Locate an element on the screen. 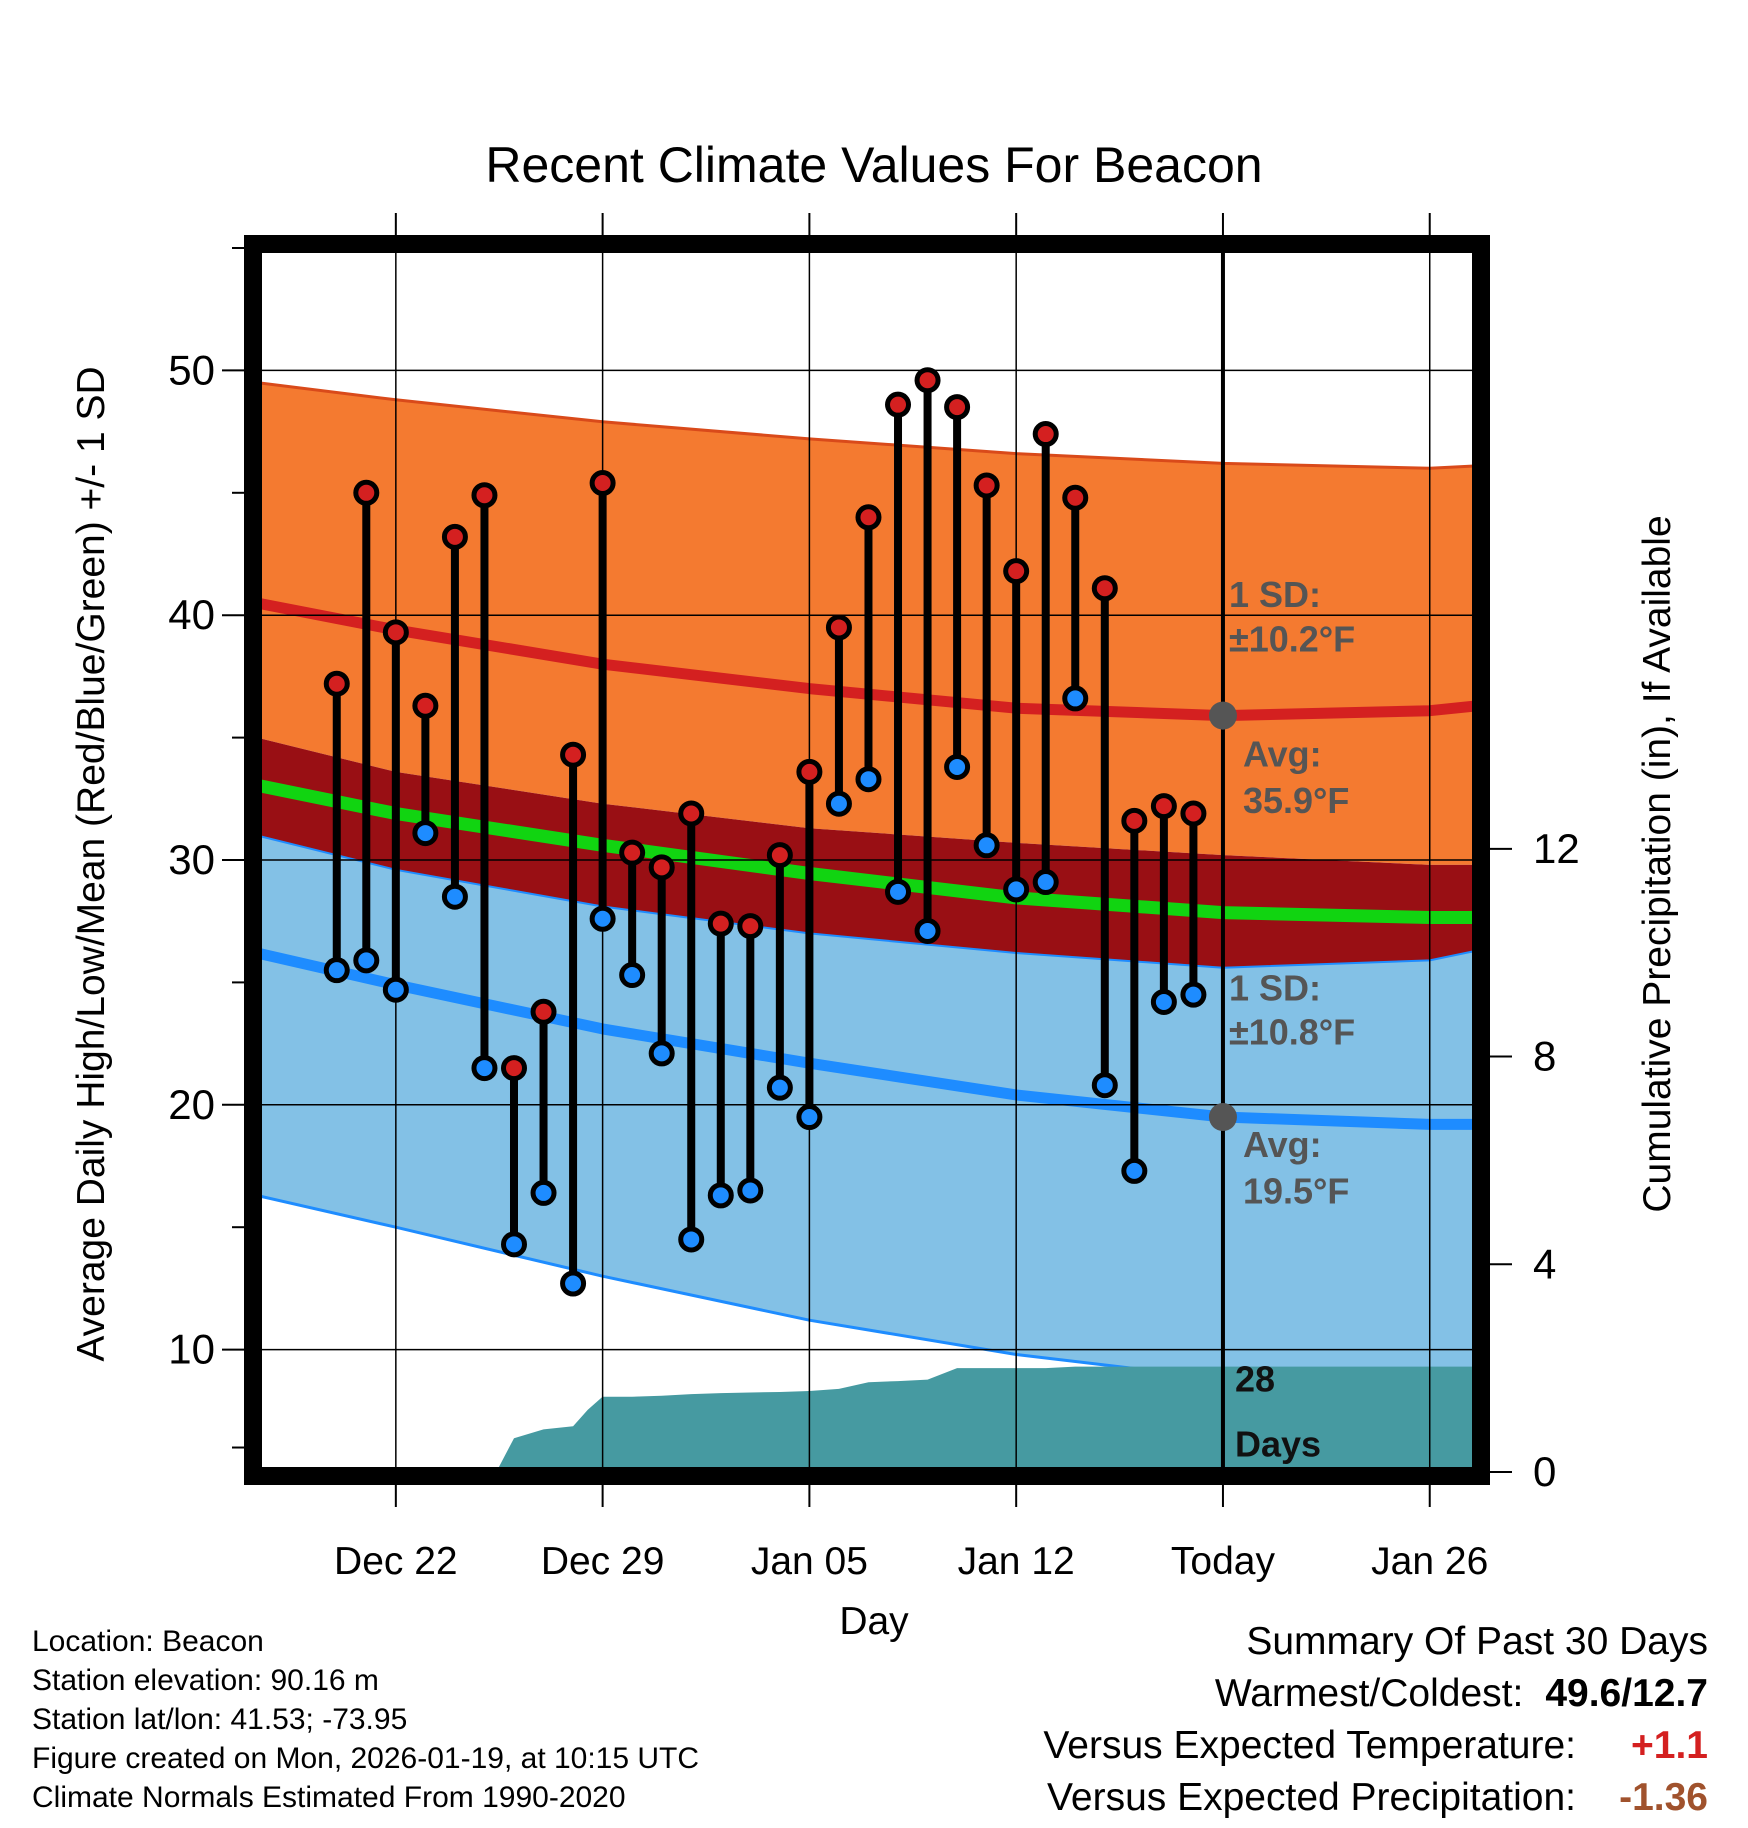 The width and height of the screenshot is (1748, 1828). y-tick-label: 30 is located at coordinates (191, 859).